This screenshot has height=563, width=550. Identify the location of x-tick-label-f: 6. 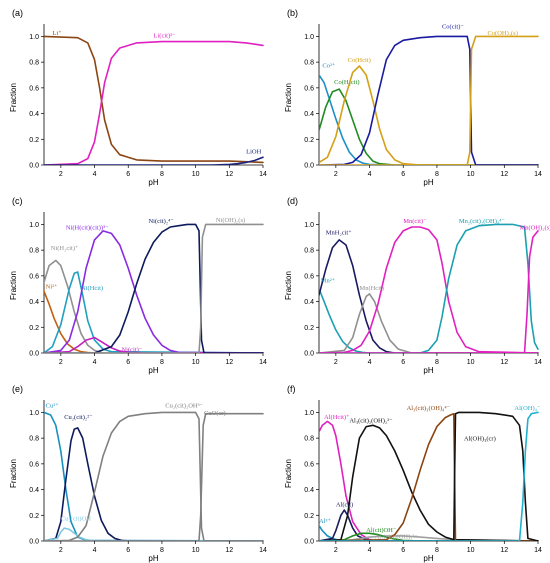
(403, 550).